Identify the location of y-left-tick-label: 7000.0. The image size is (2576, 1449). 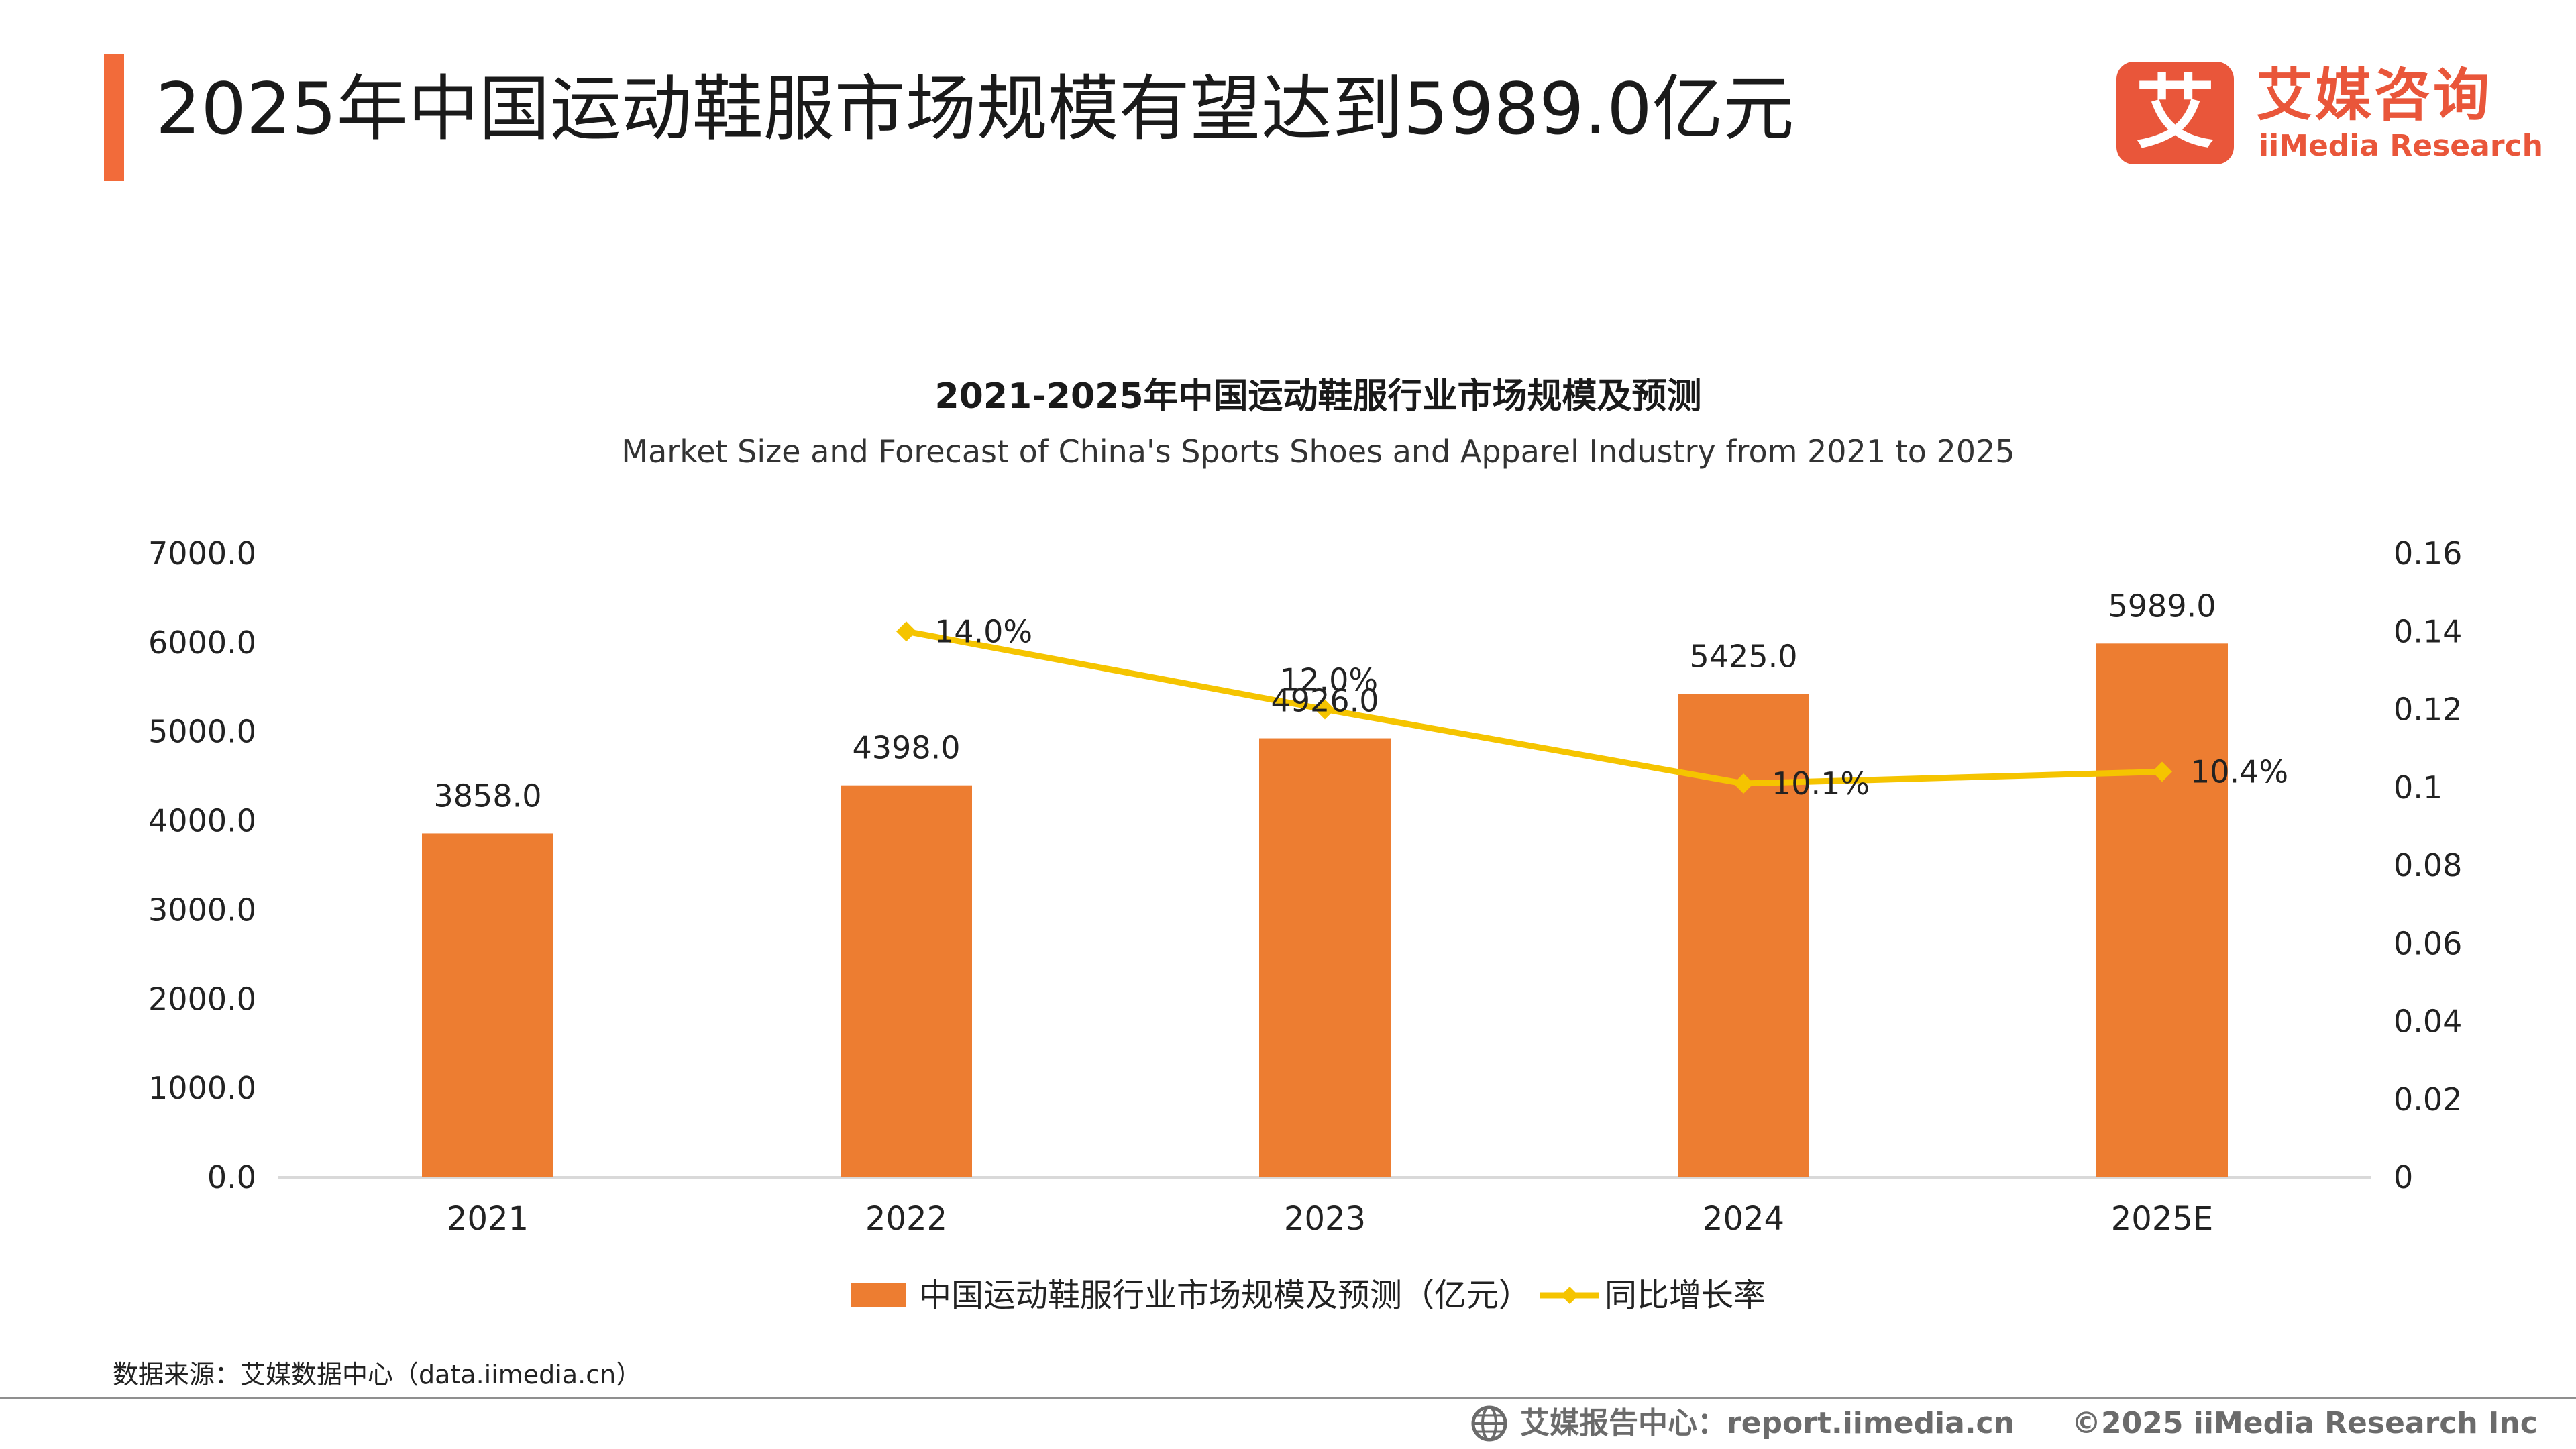
(202, 553).